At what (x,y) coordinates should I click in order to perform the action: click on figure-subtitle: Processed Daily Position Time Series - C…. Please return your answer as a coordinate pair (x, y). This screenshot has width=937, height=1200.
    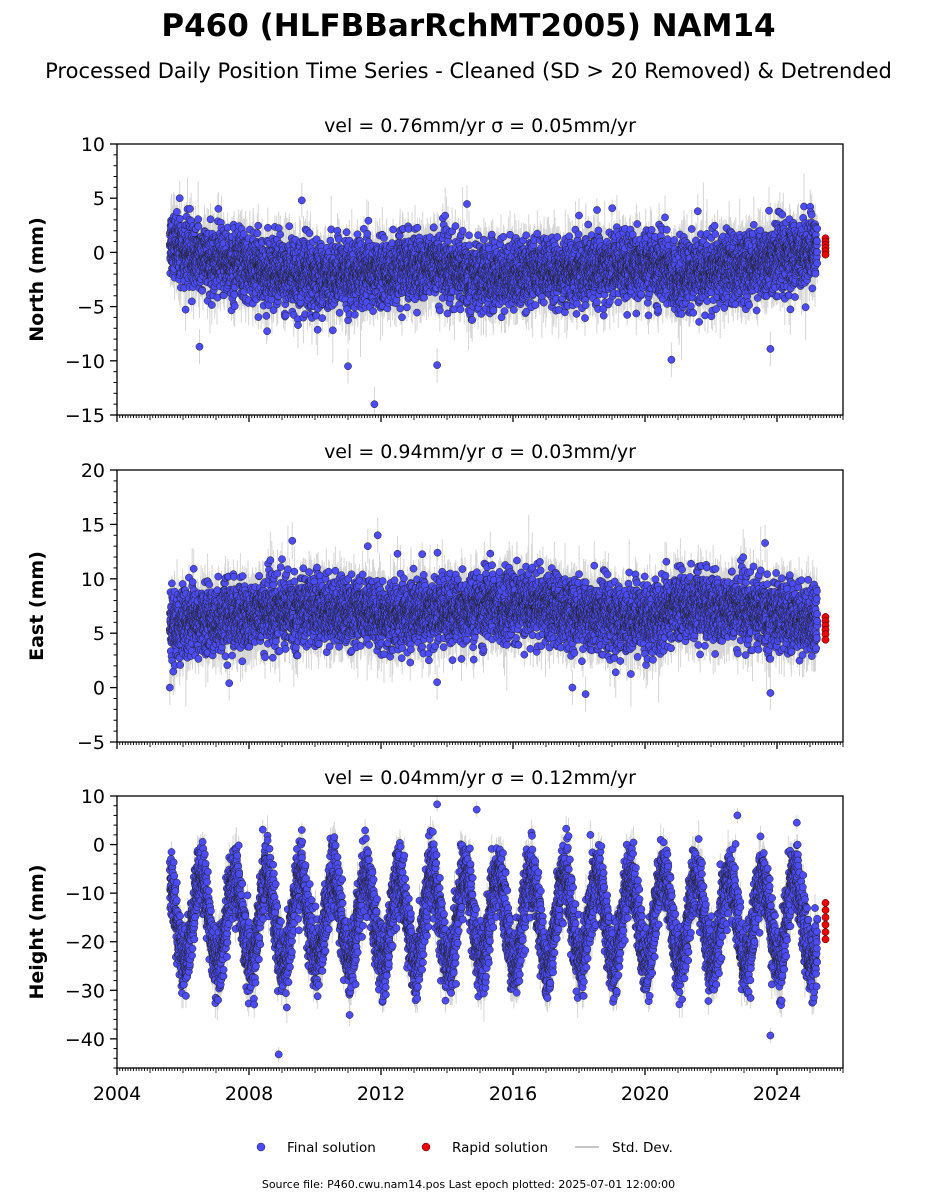
    Looking at the image, I should click on (468, 71).